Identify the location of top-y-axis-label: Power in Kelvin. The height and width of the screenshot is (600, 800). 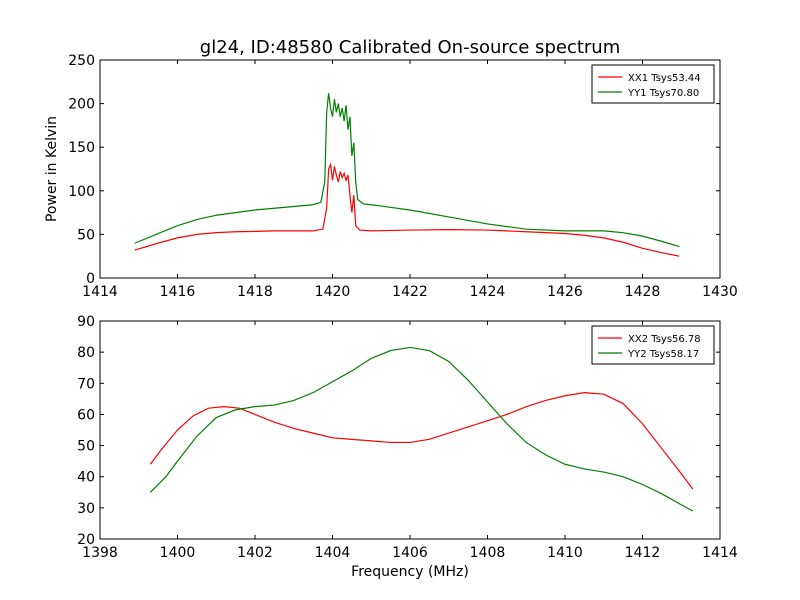
(52, 169).